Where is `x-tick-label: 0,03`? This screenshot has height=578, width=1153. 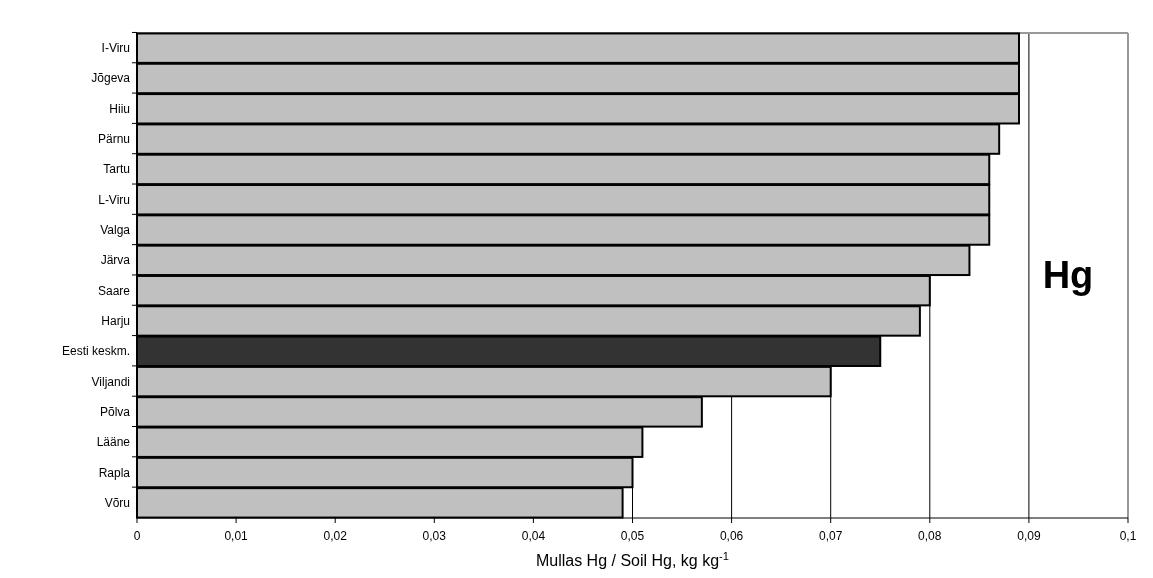
x-tick-label: 0,03 is located at coordinates (434, 536).